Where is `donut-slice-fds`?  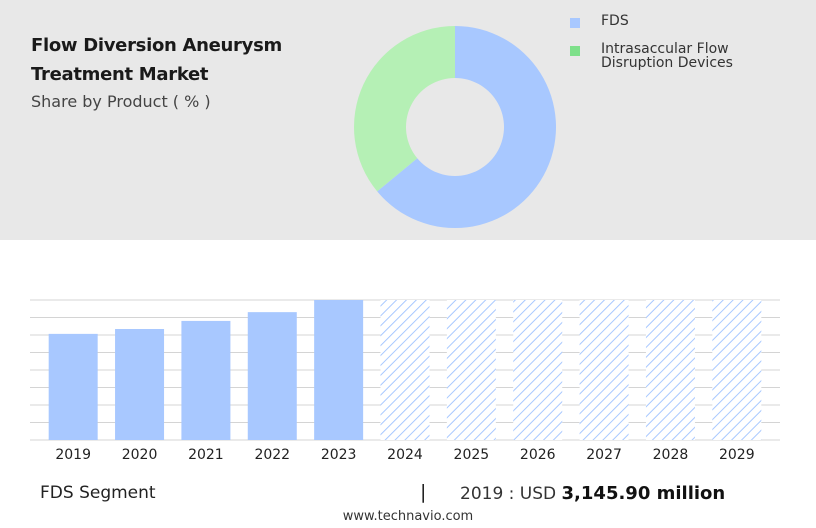 donut-slice-fds is located at coordinates (466, 127).